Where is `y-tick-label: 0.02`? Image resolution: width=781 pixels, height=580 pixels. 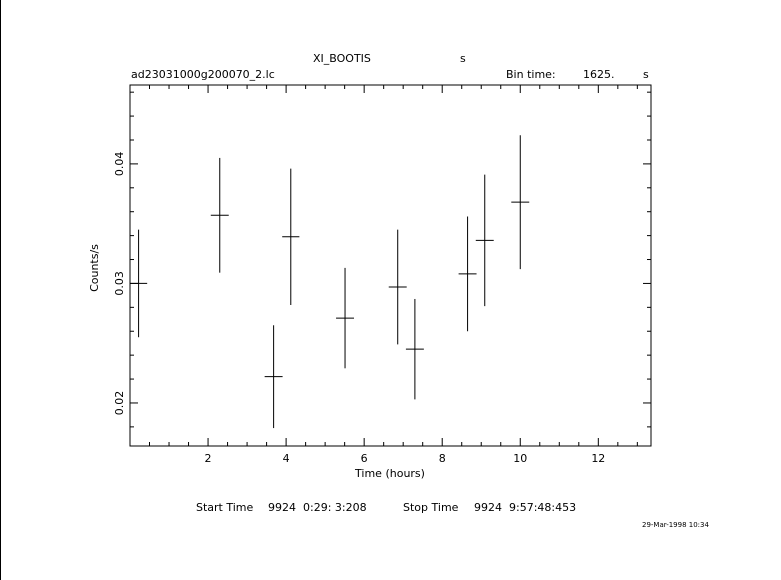 y-tick-label: 0.02 is located at coordinates (119, 403).